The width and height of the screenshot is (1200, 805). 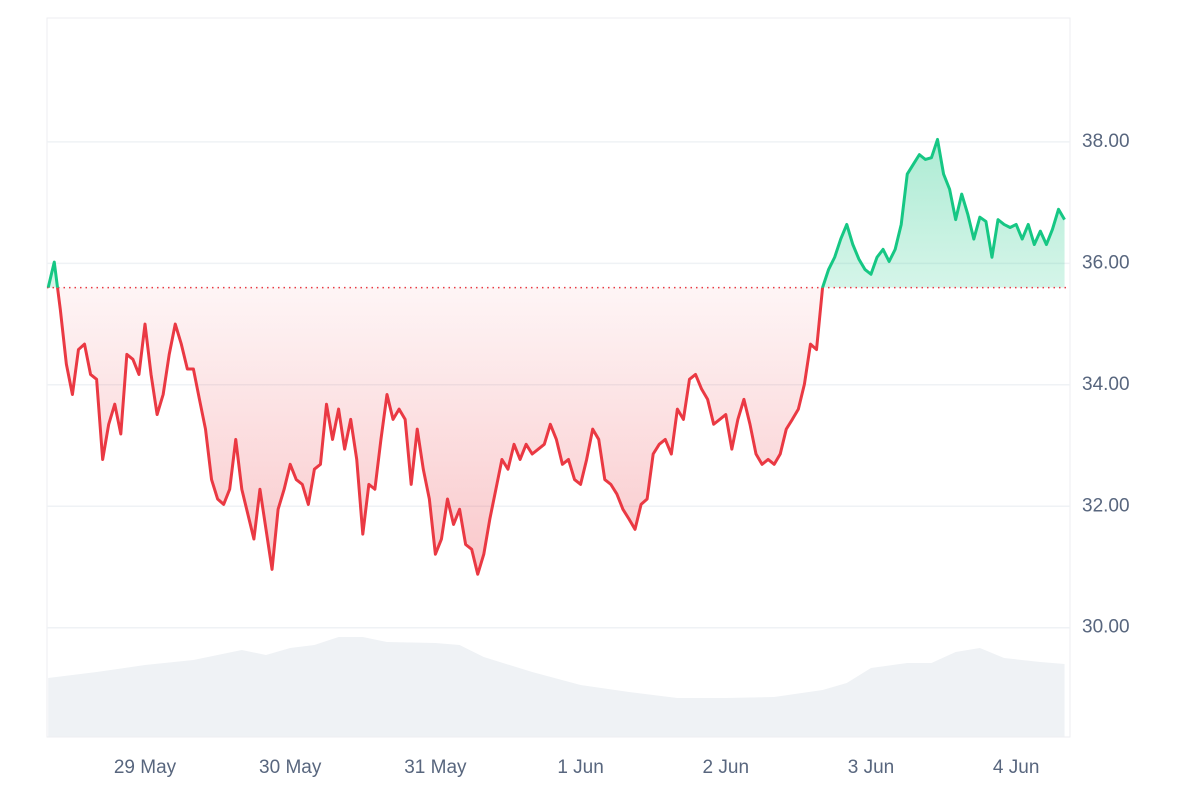 What do you see at coordinates (1016, 767) in the screenshot?
I see `x-tick-label: 4 Jun` at bounding box center [1016, 767].